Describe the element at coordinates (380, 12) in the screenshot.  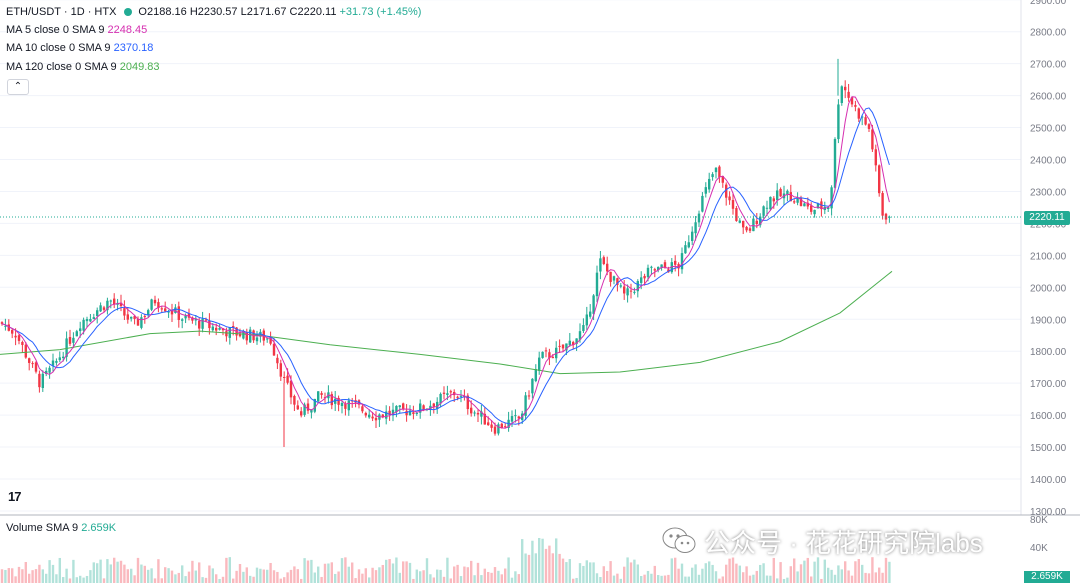
I see `ohlc-change: +31.73 (+1.45%)` at that location.